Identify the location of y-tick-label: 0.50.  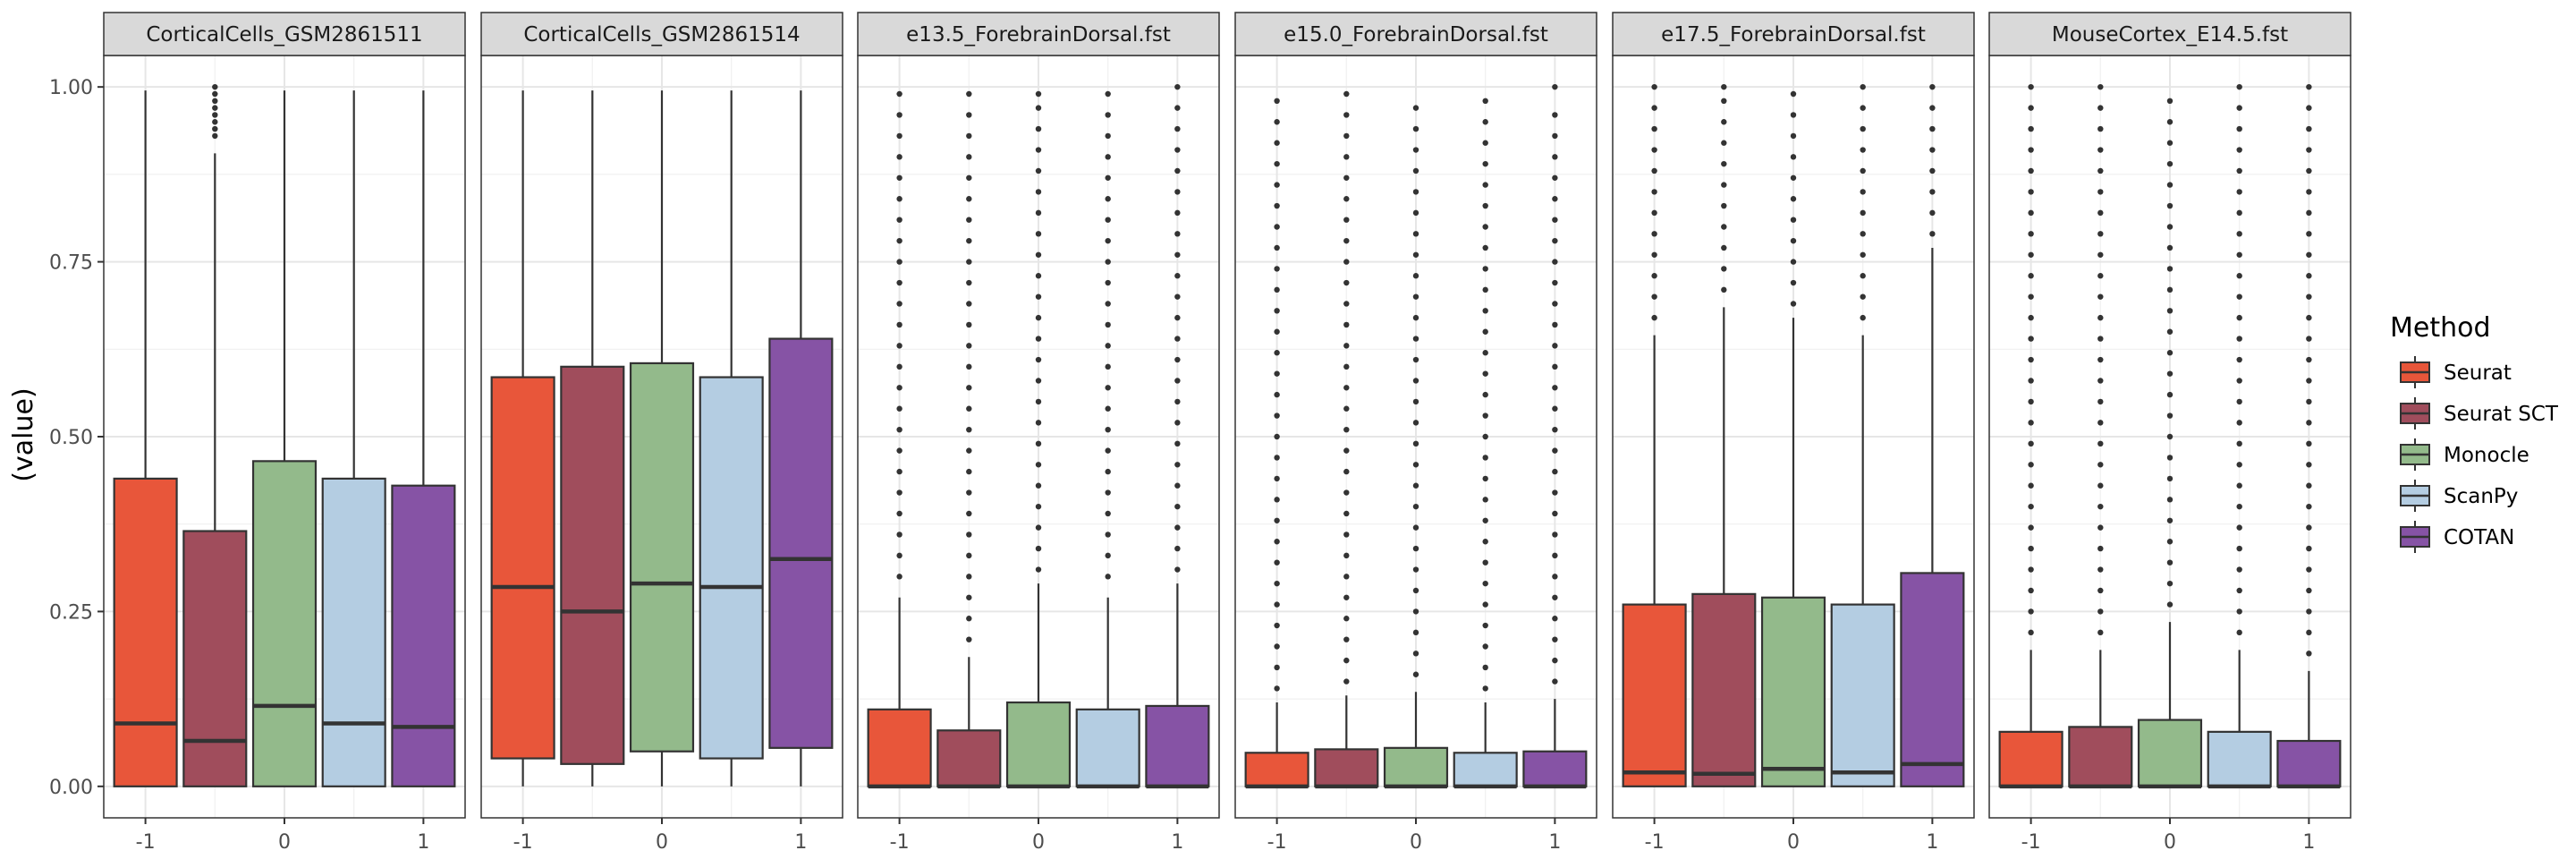
(71, 438).